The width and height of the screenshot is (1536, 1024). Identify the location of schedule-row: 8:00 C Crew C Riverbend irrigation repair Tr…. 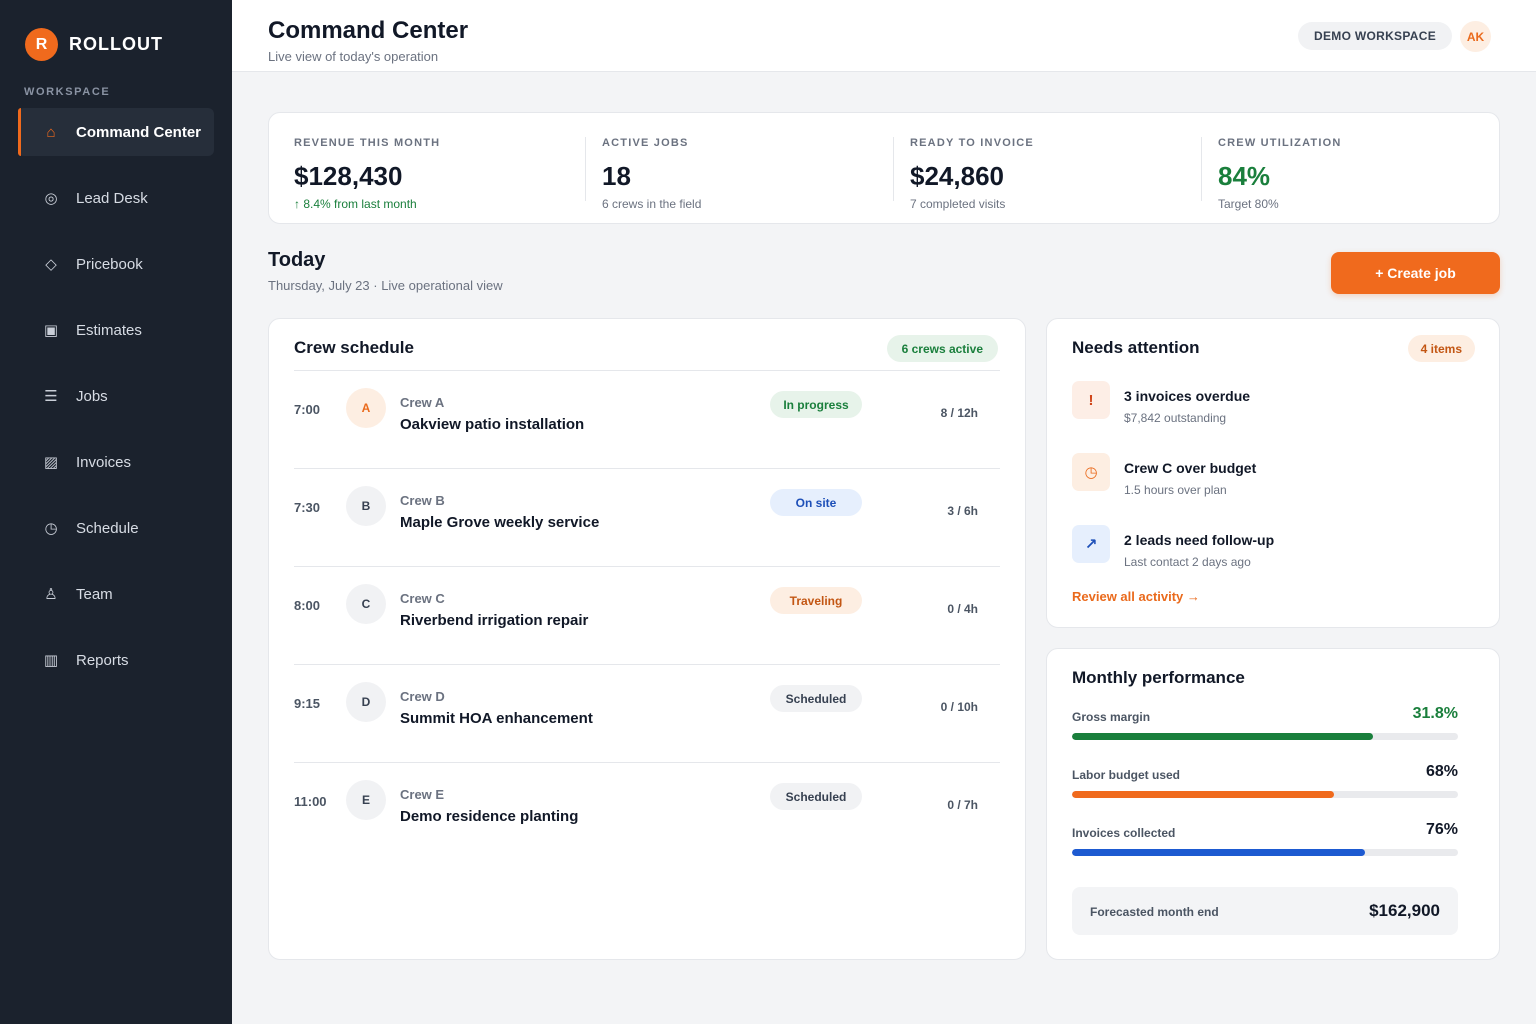
(647, 616).